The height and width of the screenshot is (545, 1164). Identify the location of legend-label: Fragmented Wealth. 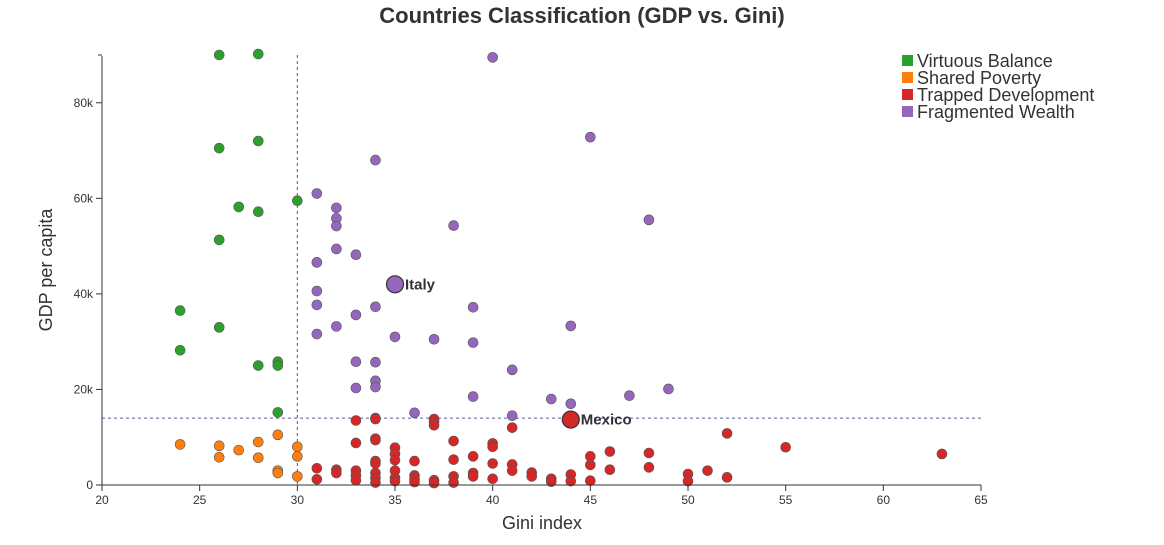
(996, 112).